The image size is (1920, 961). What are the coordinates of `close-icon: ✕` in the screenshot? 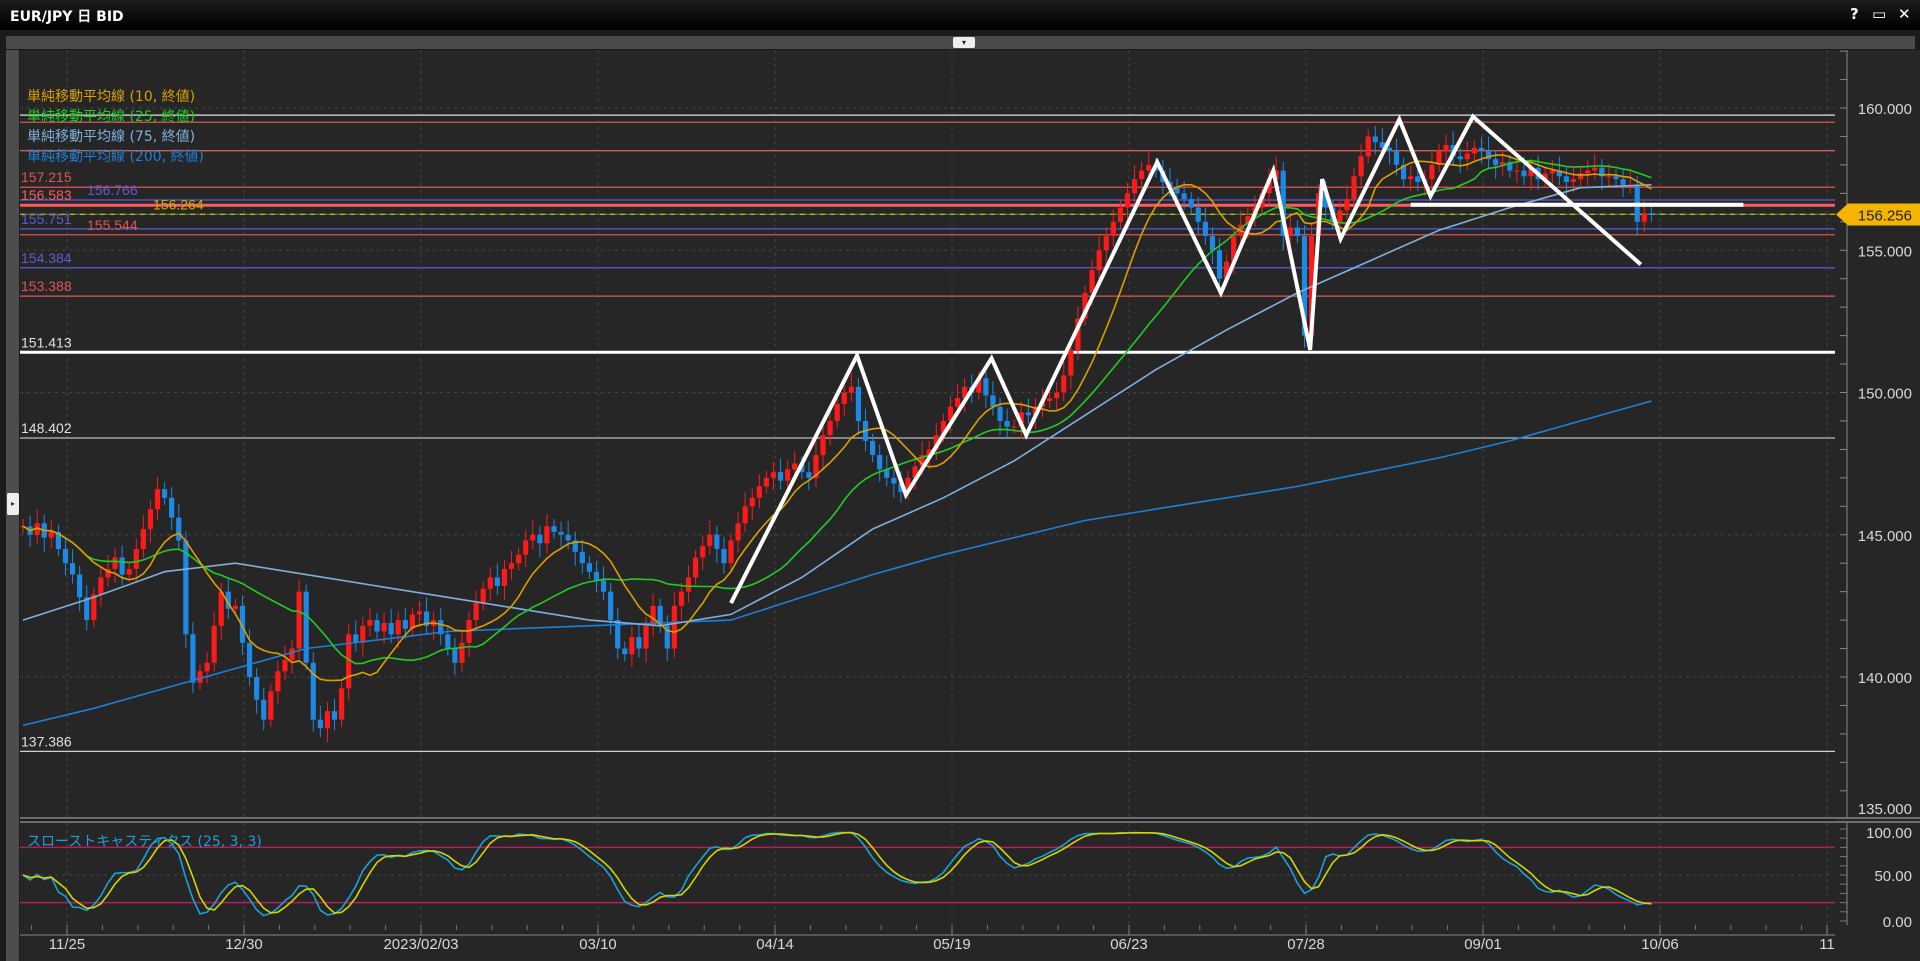 It's located at (1904, 14).